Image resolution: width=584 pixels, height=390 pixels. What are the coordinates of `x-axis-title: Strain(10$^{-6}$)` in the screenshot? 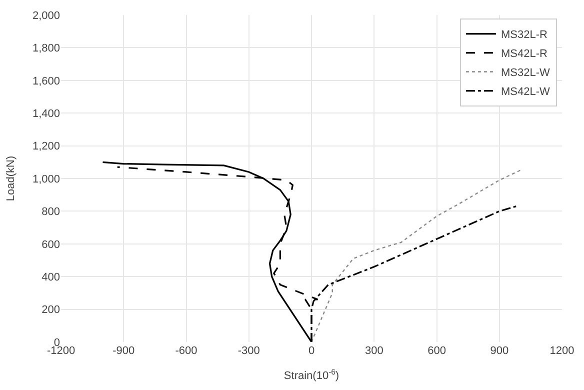 It's located at (312, 375).